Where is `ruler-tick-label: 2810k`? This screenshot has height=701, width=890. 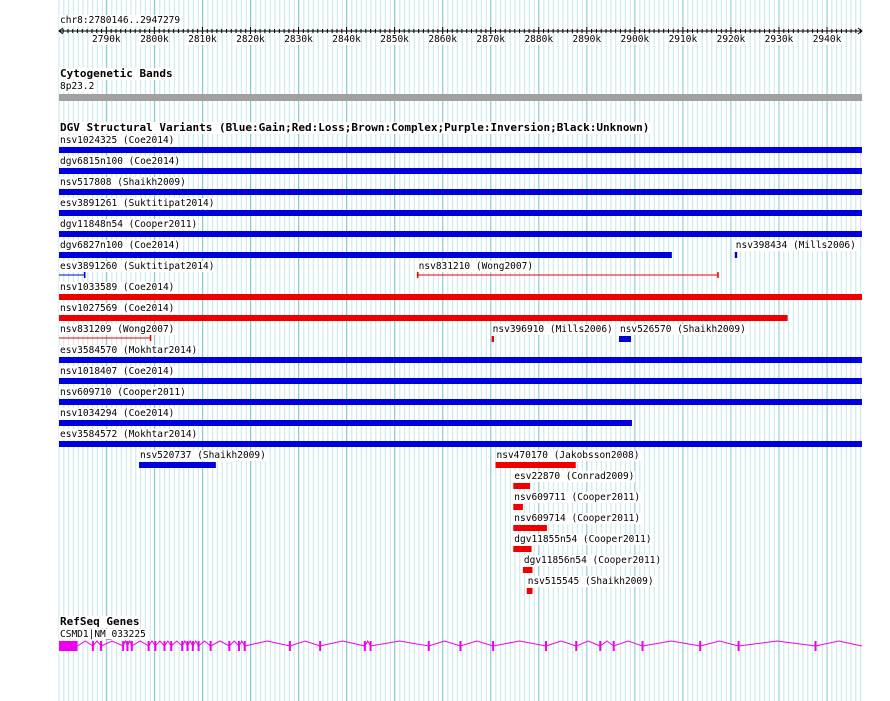
ruler-tick-label: 2810k is located at coordinates (202, 39).